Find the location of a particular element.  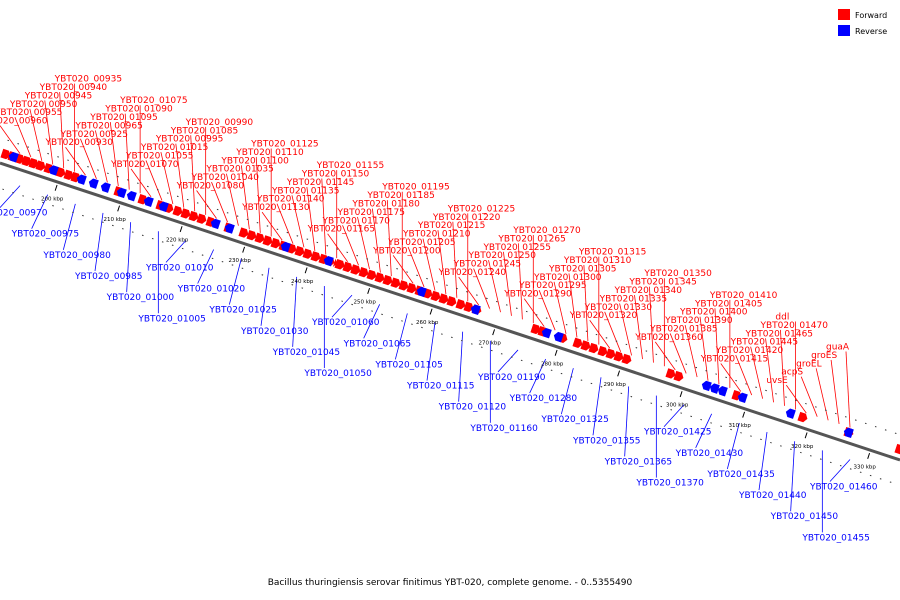

gene-label: YBT020_00925 is located at coordinates (93, 135).